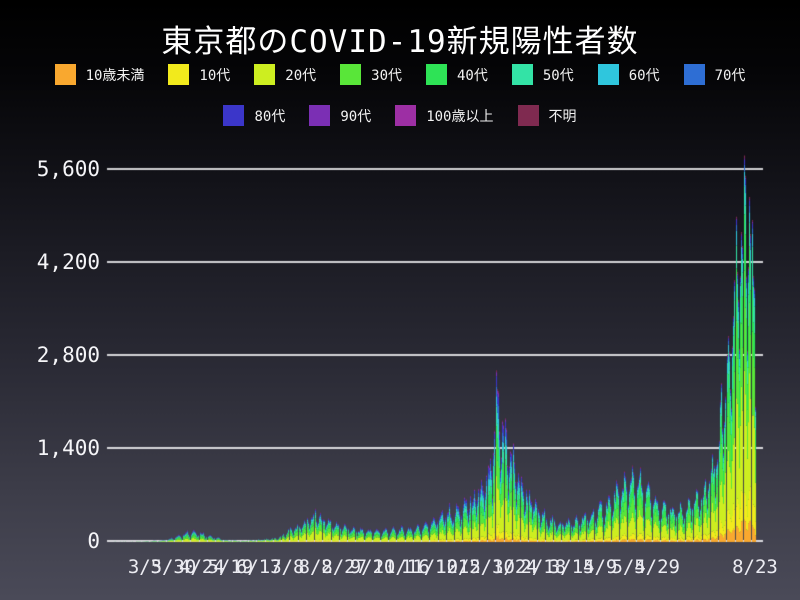  I want to click on x-axis-tick-label: 4/24, so click(202, 567).